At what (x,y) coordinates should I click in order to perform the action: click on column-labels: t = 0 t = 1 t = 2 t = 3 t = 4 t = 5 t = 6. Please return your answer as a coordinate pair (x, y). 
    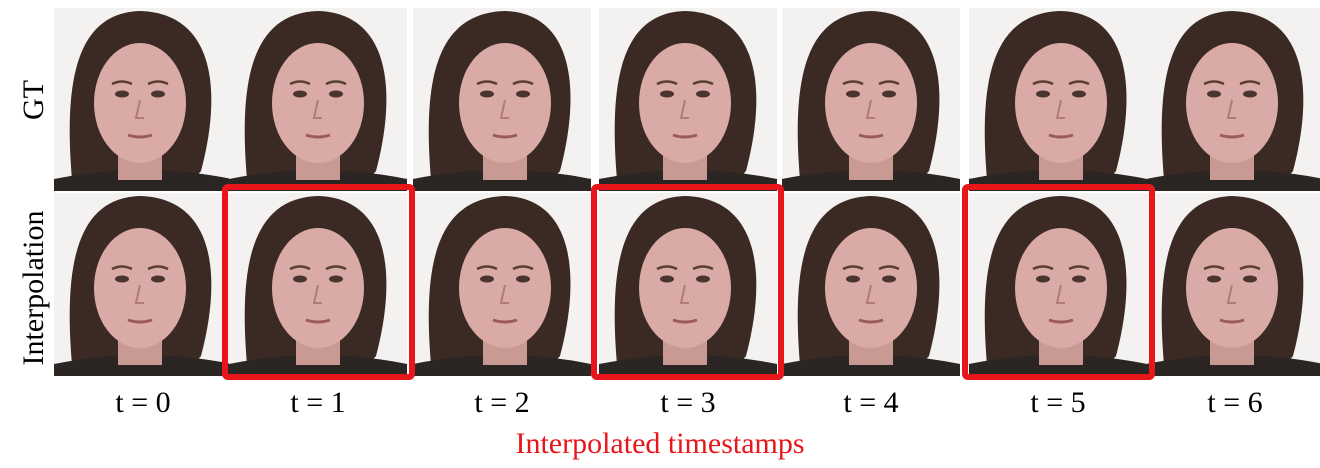
    Looking at the image, I should click on (688, 402).